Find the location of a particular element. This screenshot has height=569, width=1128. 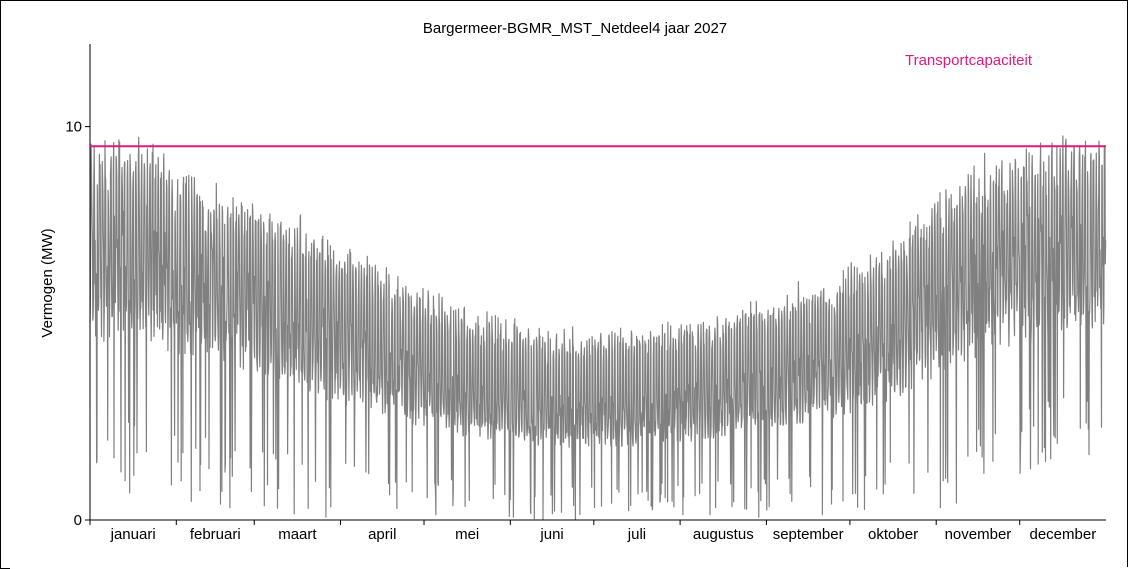

x-tick-label: september is located at coordinates (808, 534).